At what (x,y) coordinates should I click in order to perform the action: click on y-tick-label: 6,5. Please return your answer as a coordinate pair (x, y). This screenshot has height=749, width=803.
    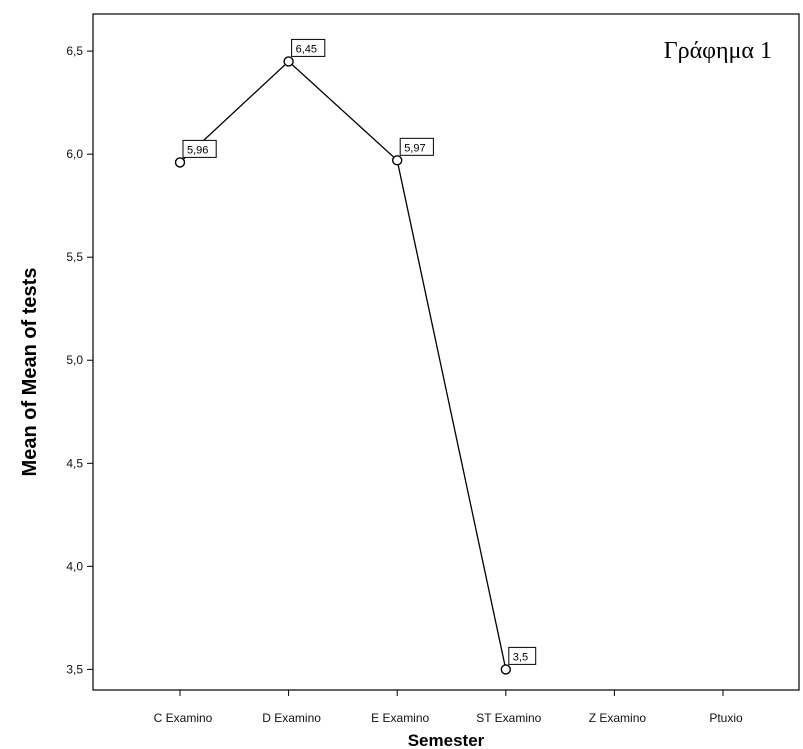
    Looking at the image, I should click on (74, 51).